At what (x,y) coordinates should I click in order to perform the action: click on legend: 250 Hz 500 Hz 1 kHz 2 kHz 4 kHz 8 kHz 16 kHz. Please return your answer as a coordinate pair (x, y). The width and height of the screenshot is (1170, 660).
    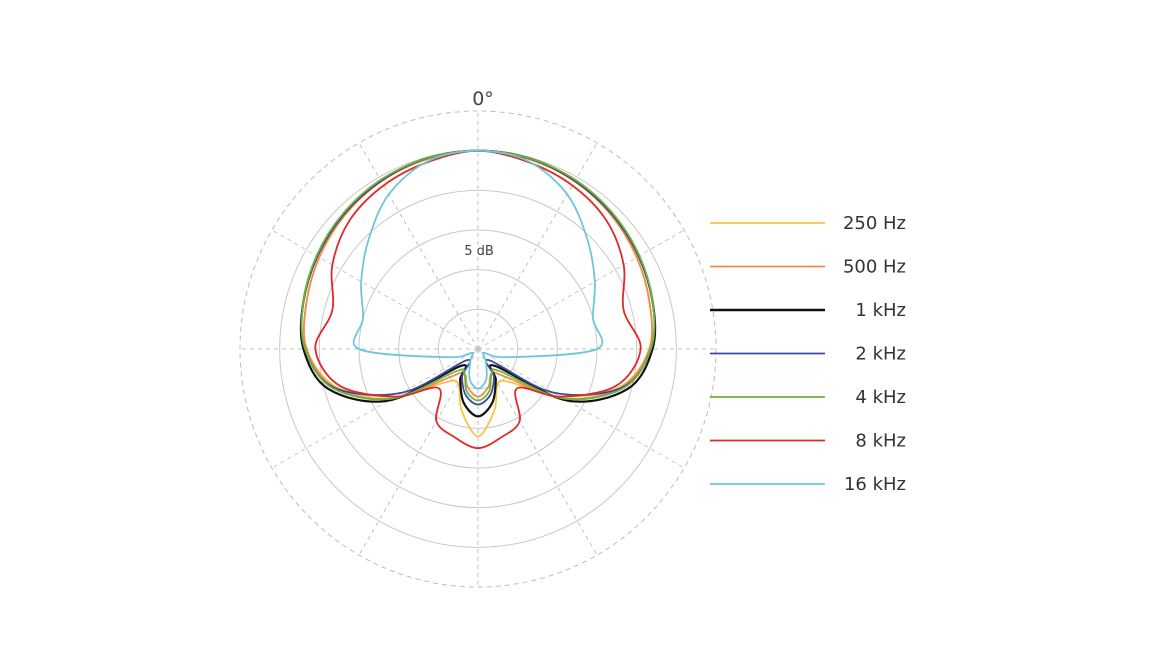
    Looking at the image, I should click on (808, 354).